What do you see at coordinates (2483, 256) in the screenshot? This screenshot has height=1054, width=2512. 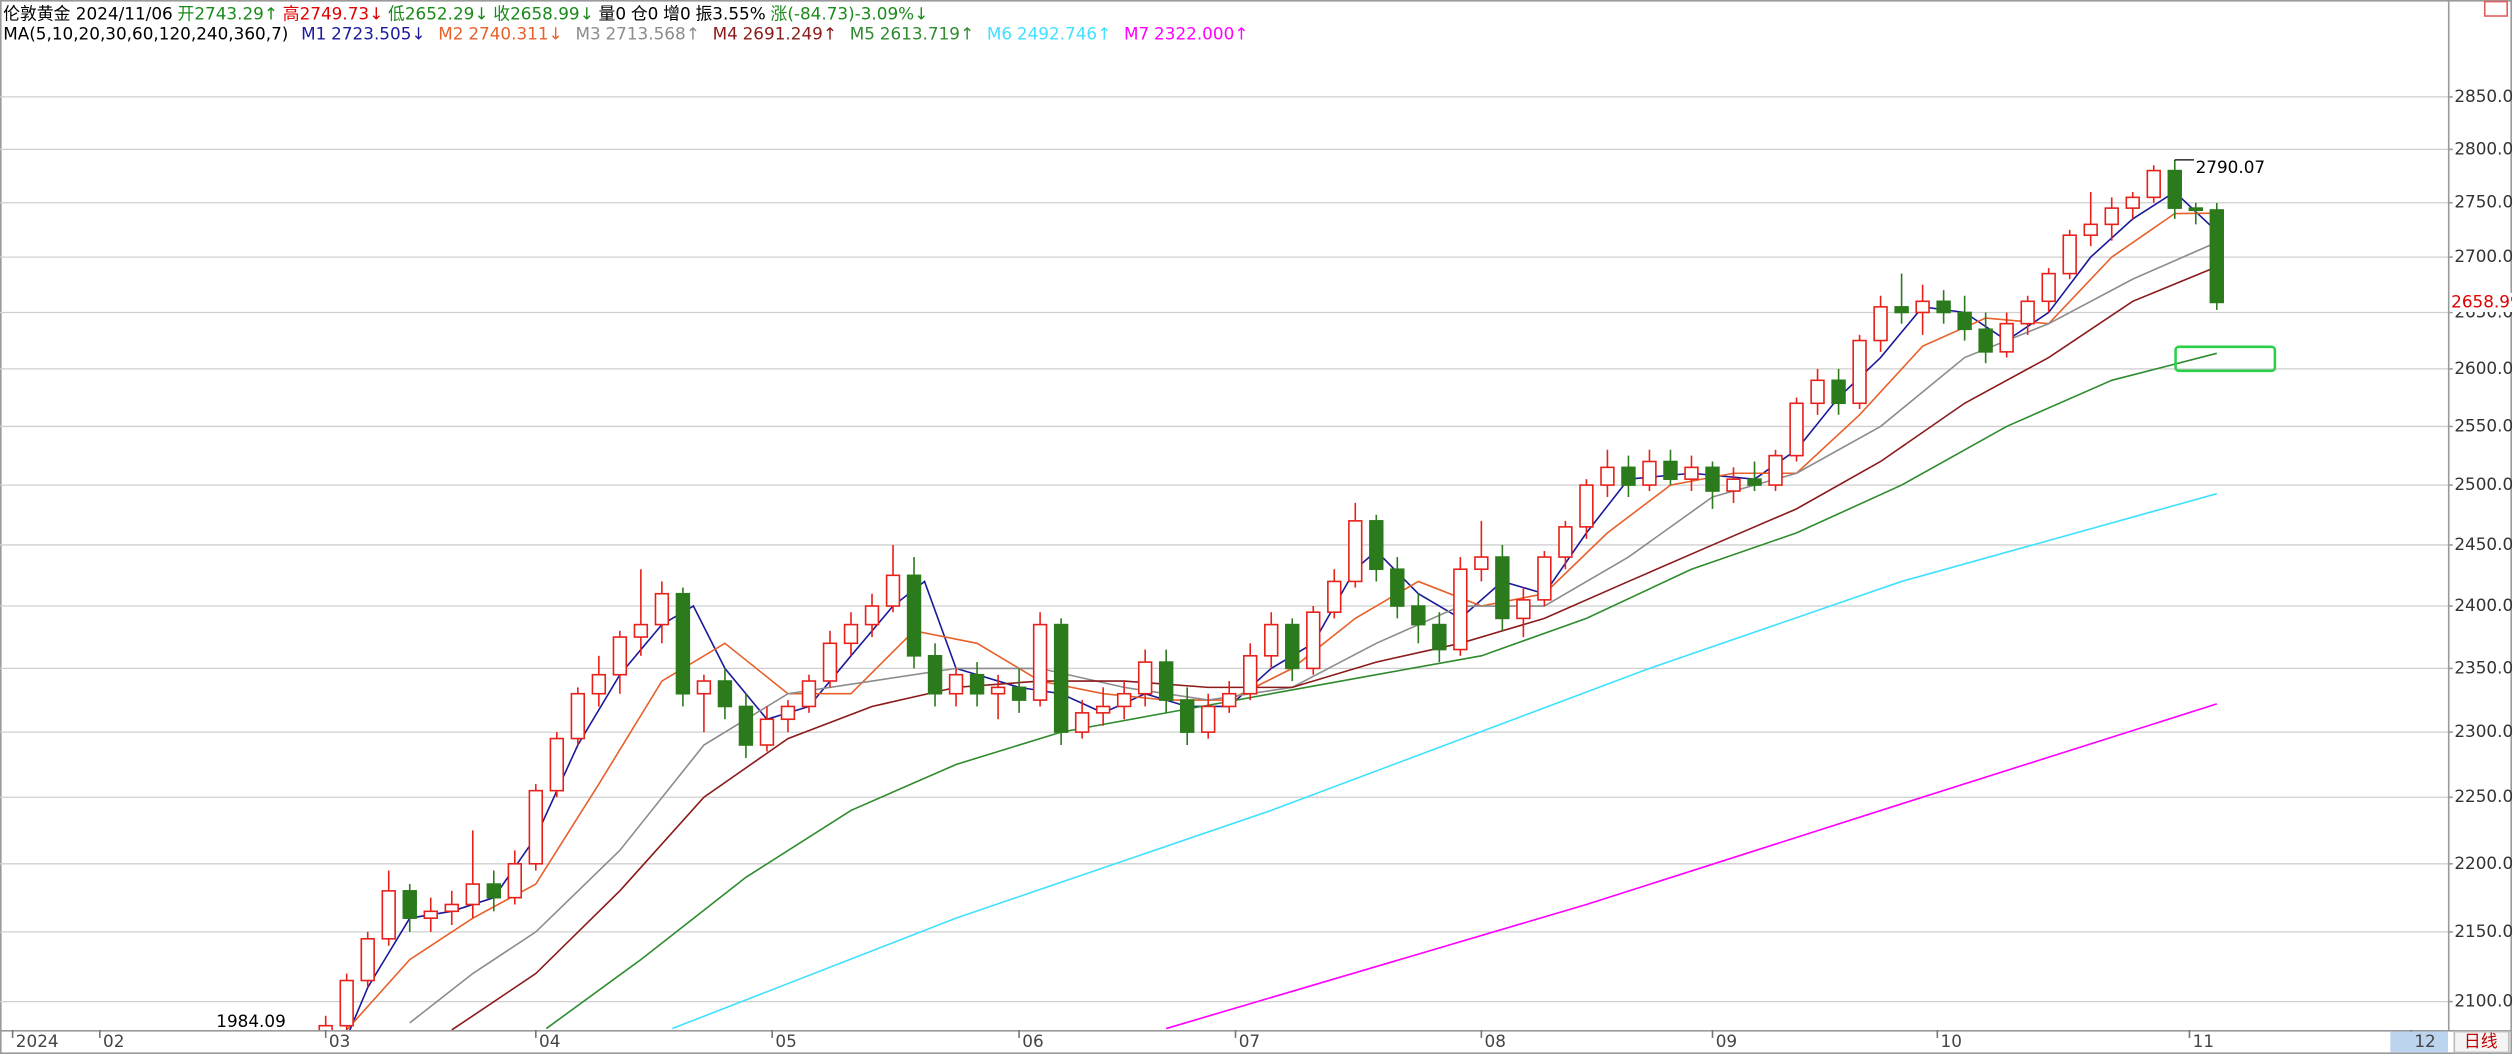 I see `y-tick-label: 2700.00` at bounding box center [2483, 256].